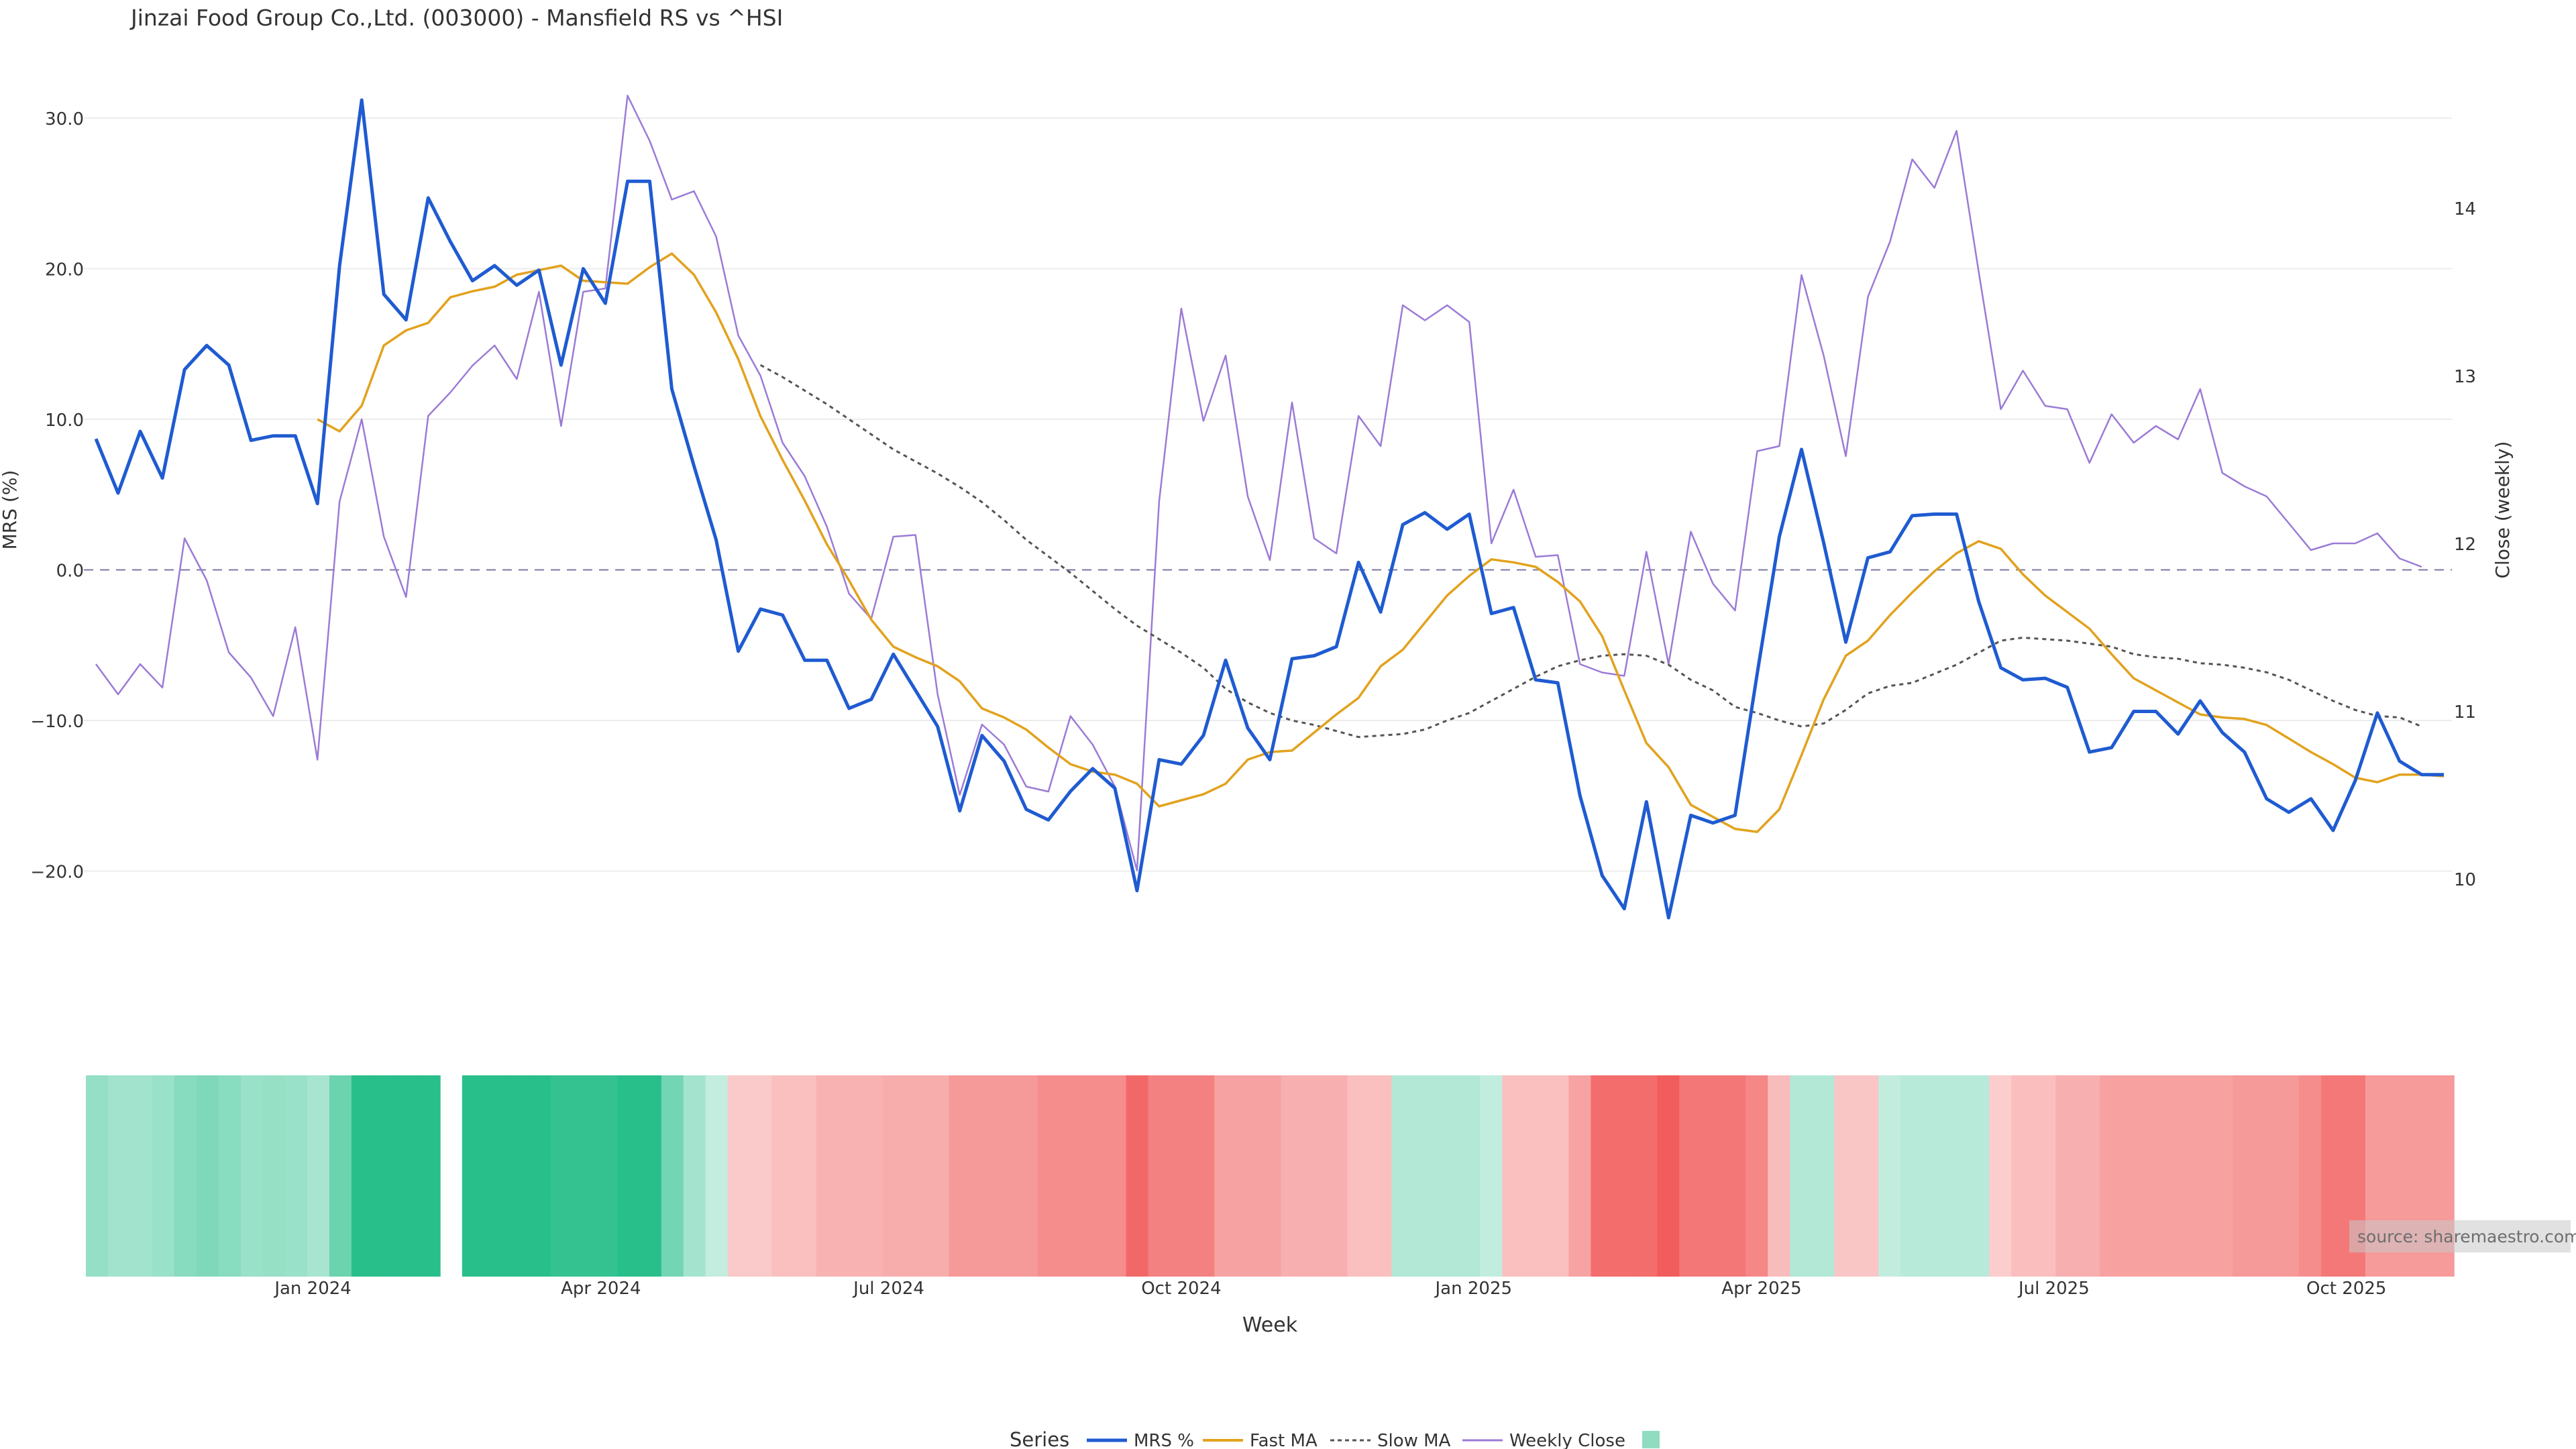 This screenshot has width=2576, height=1449. What do you see at coordinates (1284, 1440) in the screenshot?
I see `legend-label: Fast MA` at bounding box center [1284, 1440].